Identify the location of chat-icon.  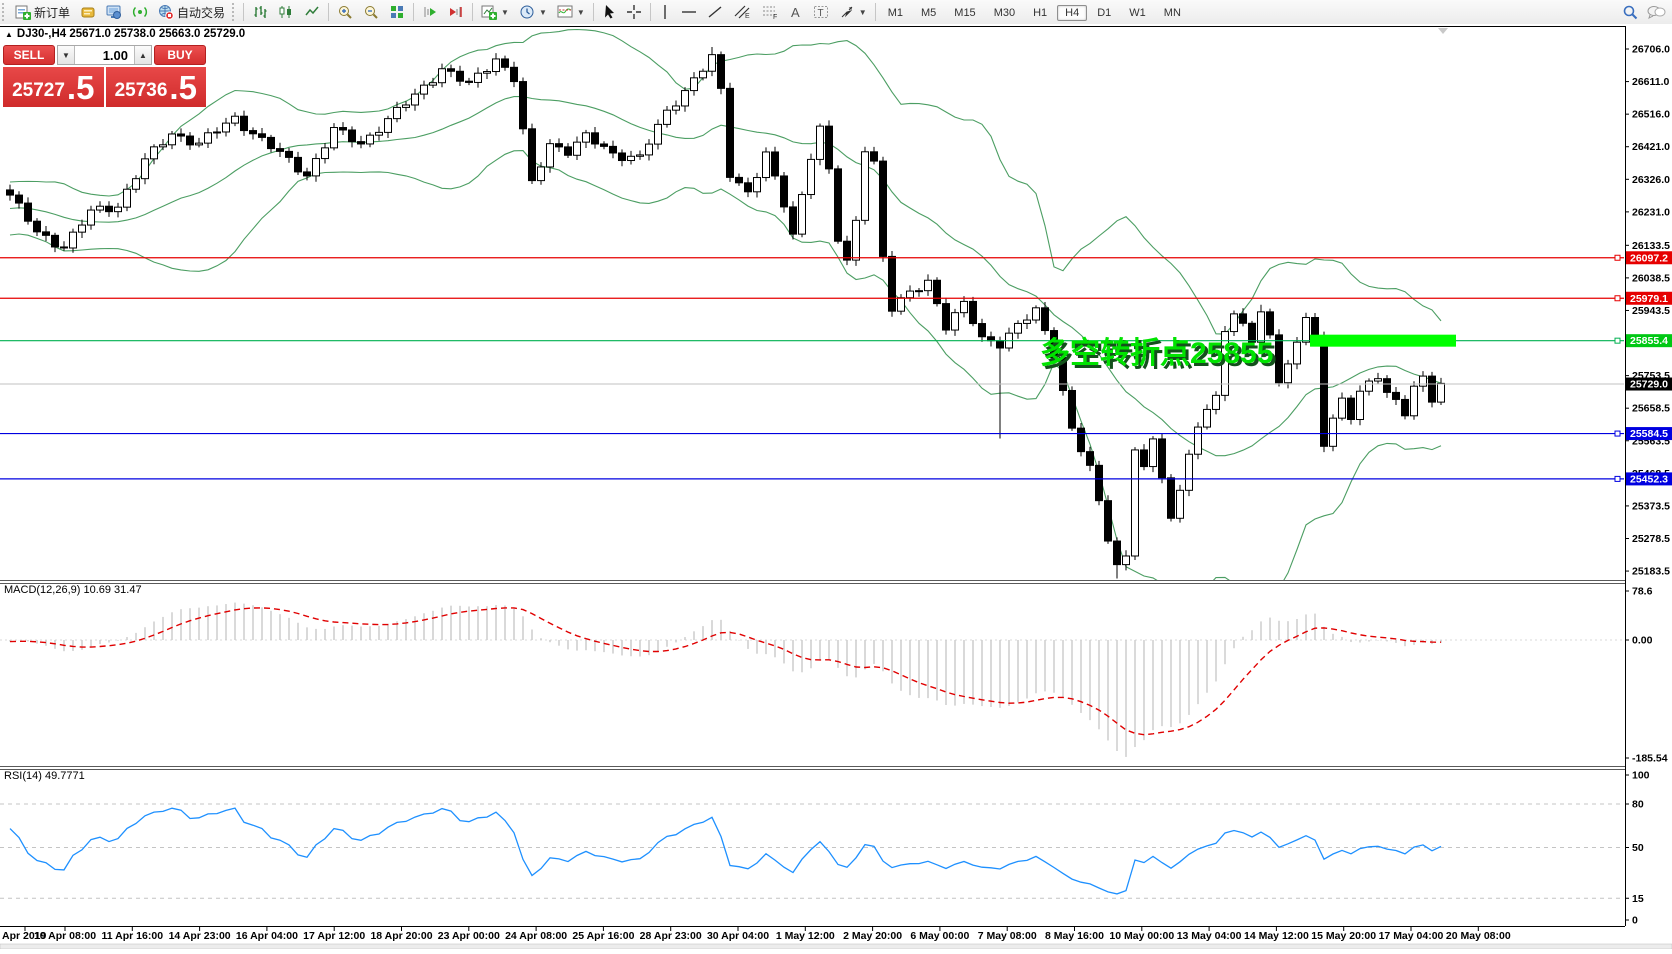
(1656, 12).